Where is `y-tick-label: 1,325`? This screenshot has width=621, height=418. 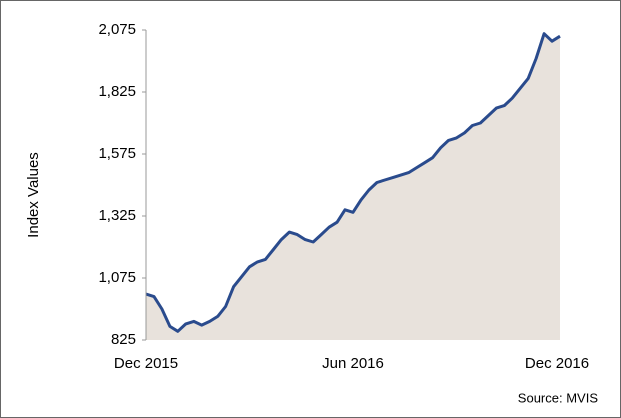 y-tick-label: 1,325 is located at coordinates (117, 215).